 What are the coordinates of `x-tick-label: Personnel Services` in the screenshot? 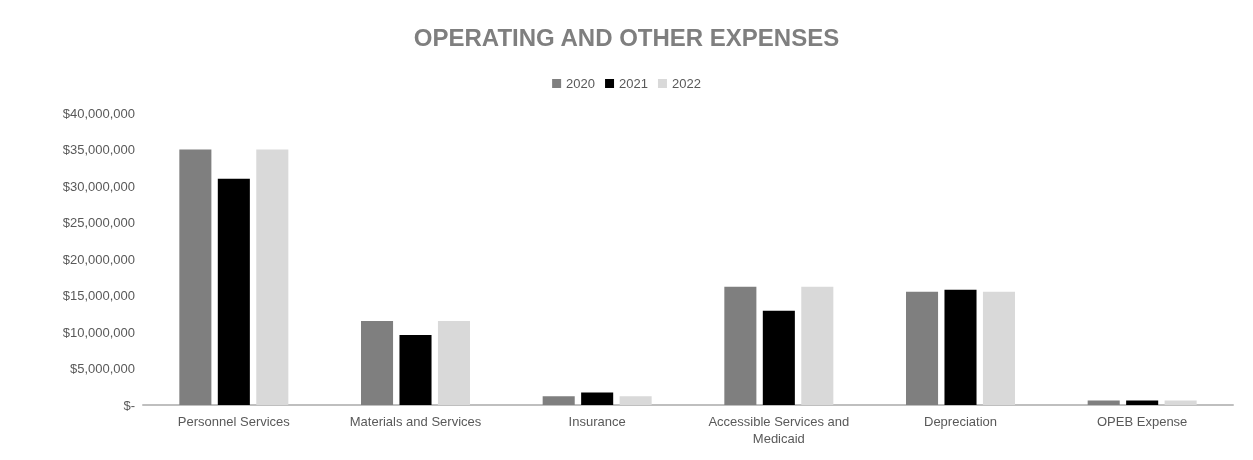 It's located at (234, 421).